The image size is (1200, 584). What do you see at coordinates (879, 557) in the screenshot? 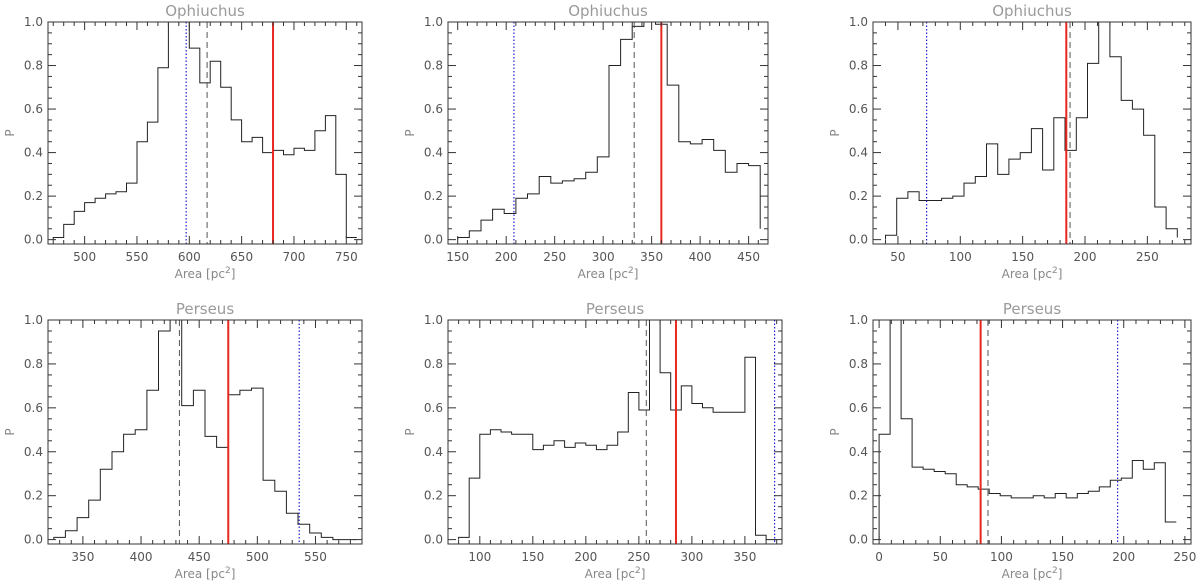
I see `x-tick-label: 0` at bounding box center [879, 557].